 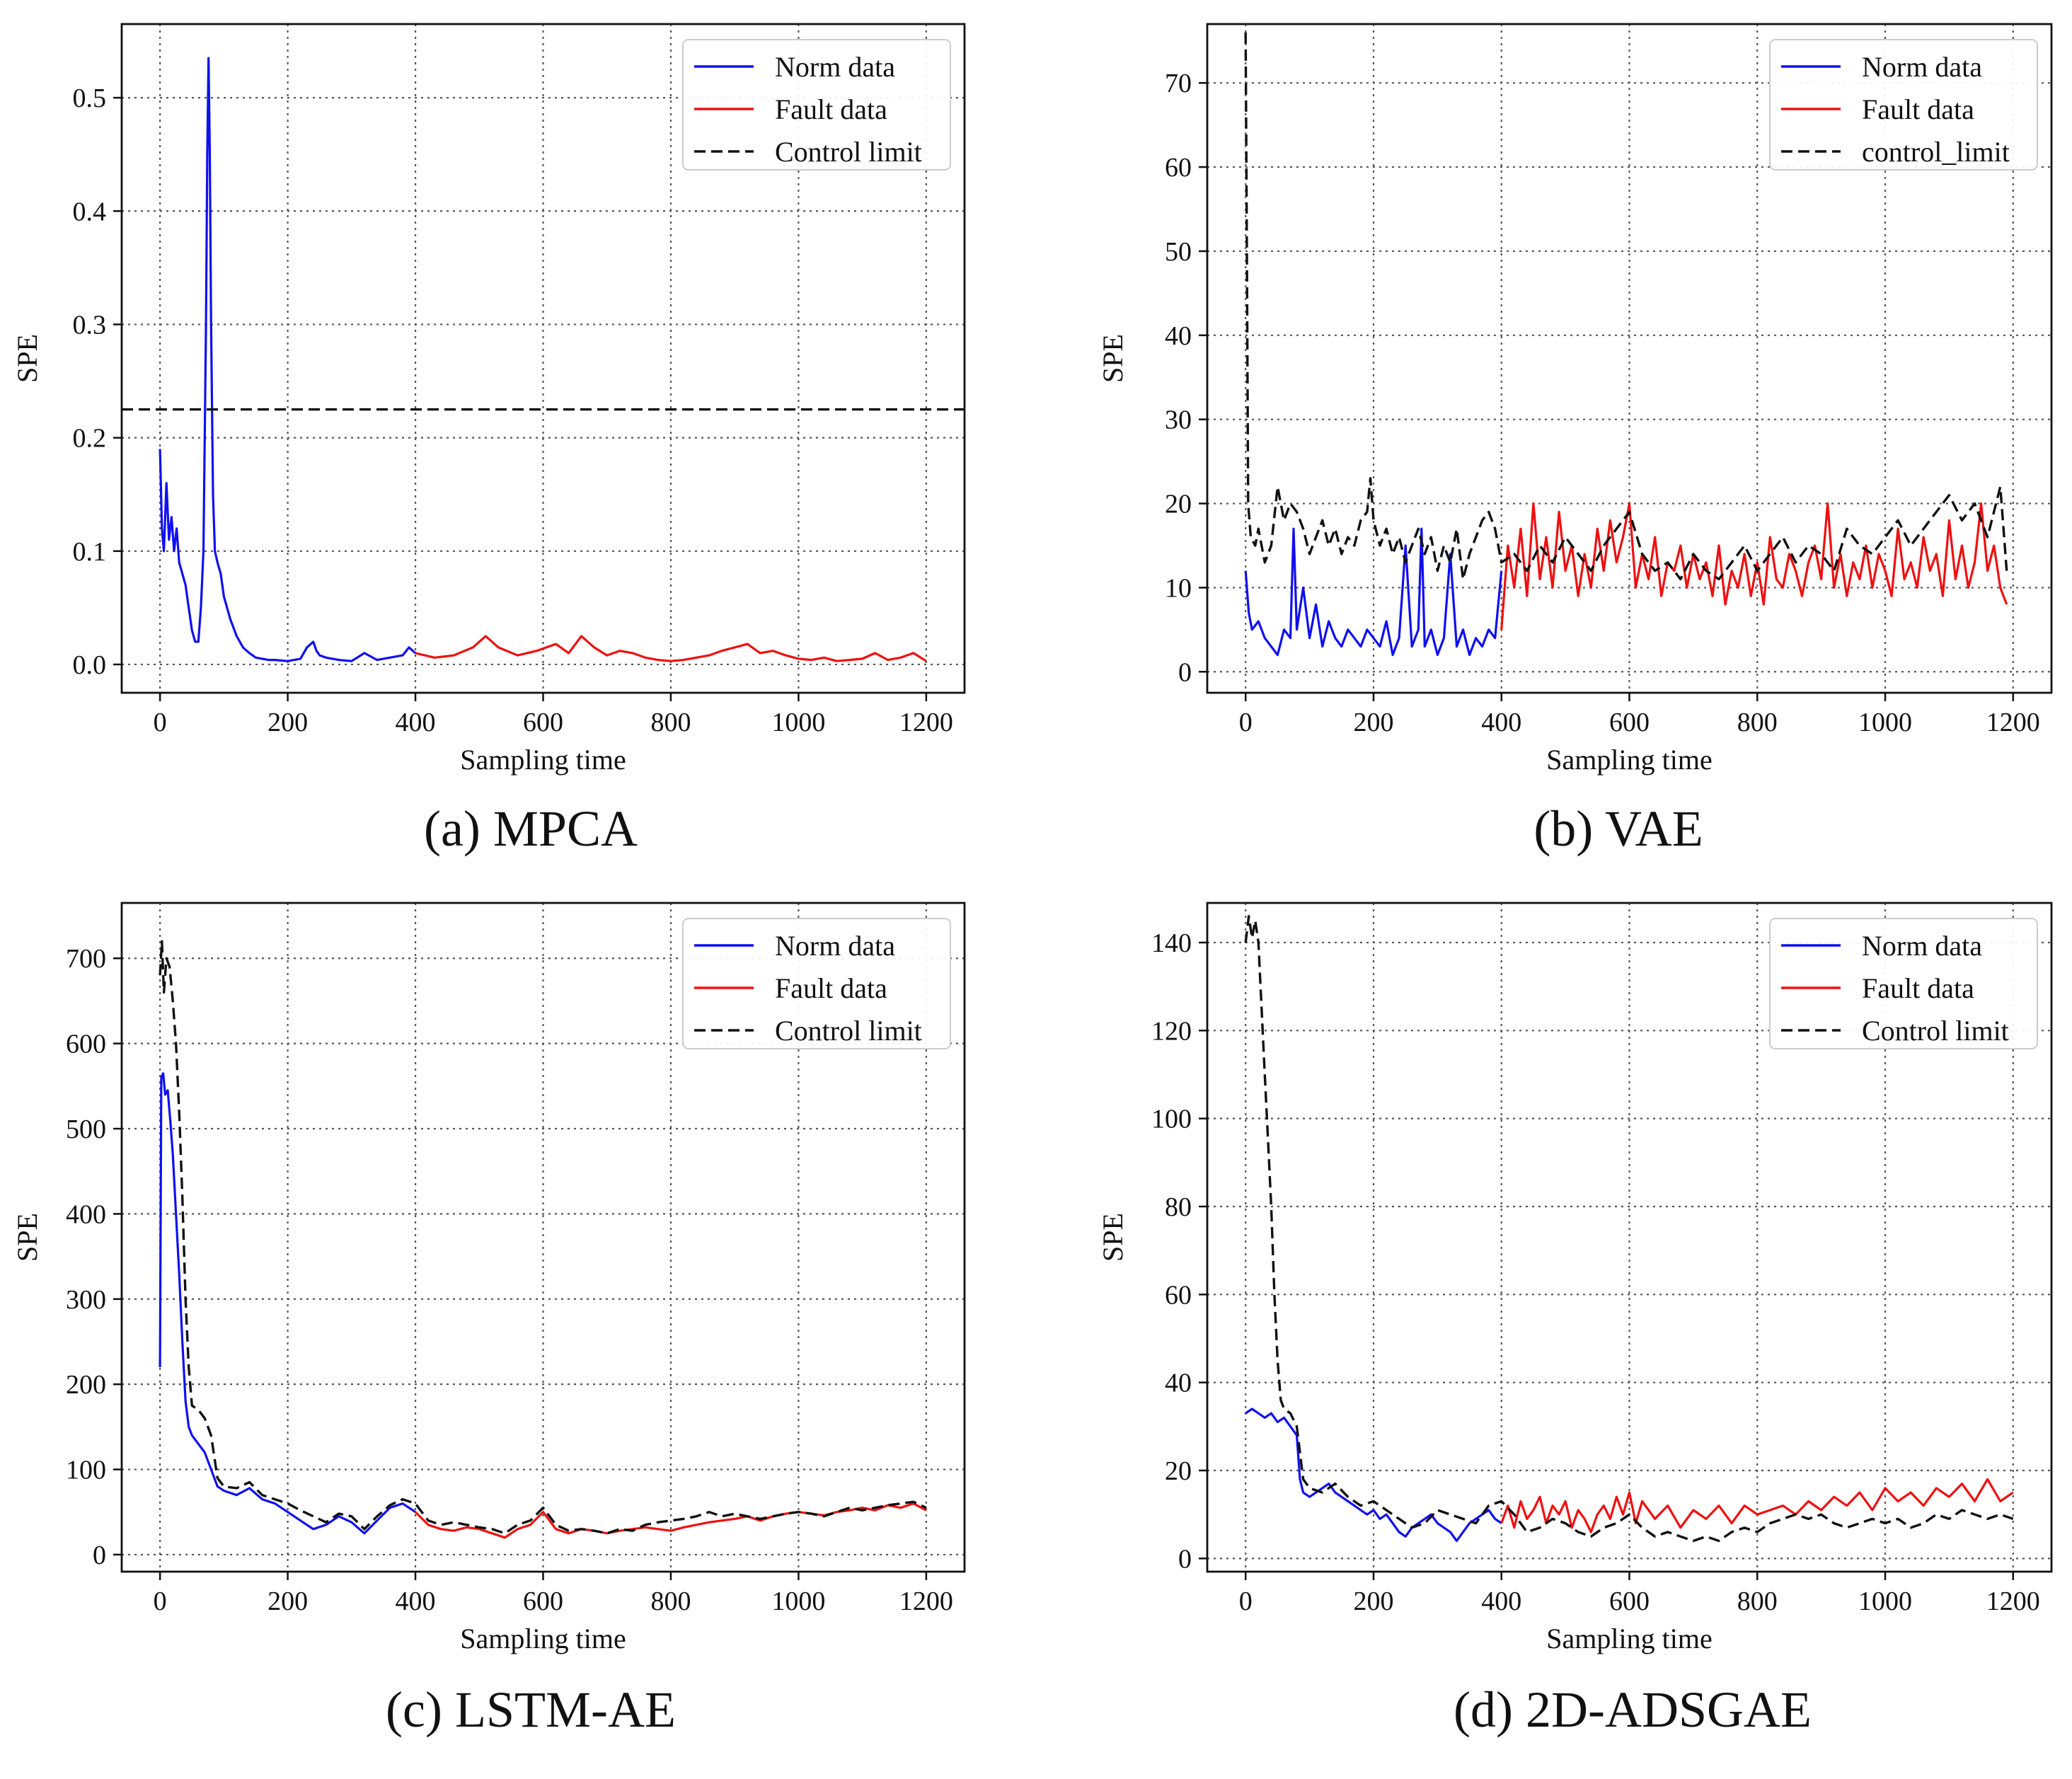 I want to click on y-tick-label: 120, so click(x=1171, y=1031).